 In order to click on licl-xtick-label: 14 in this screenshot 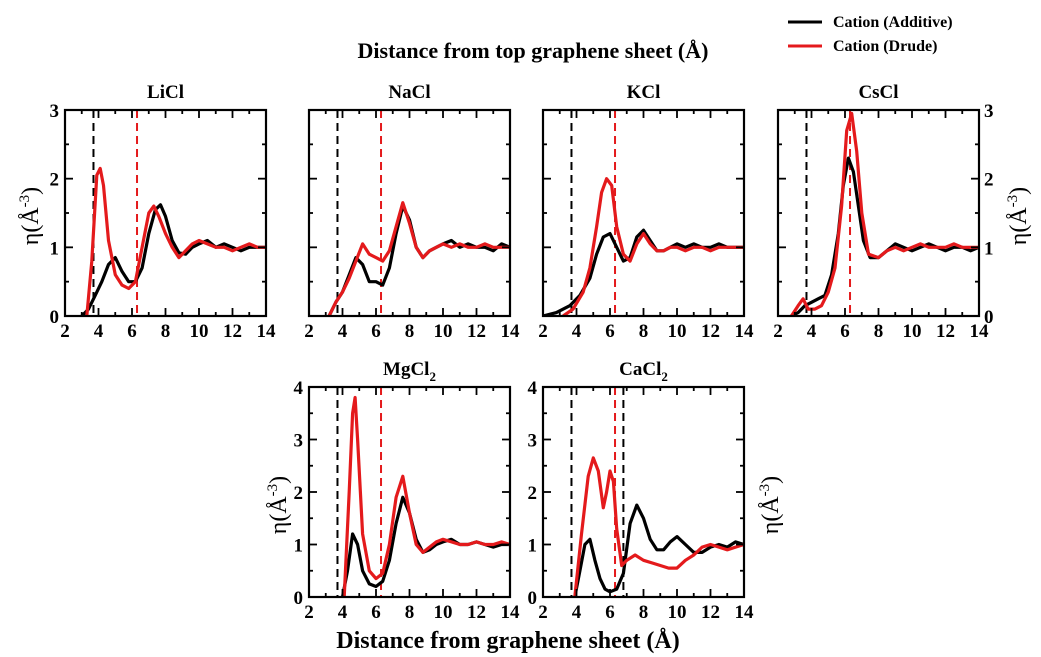, I will do `click(267, 331)`.